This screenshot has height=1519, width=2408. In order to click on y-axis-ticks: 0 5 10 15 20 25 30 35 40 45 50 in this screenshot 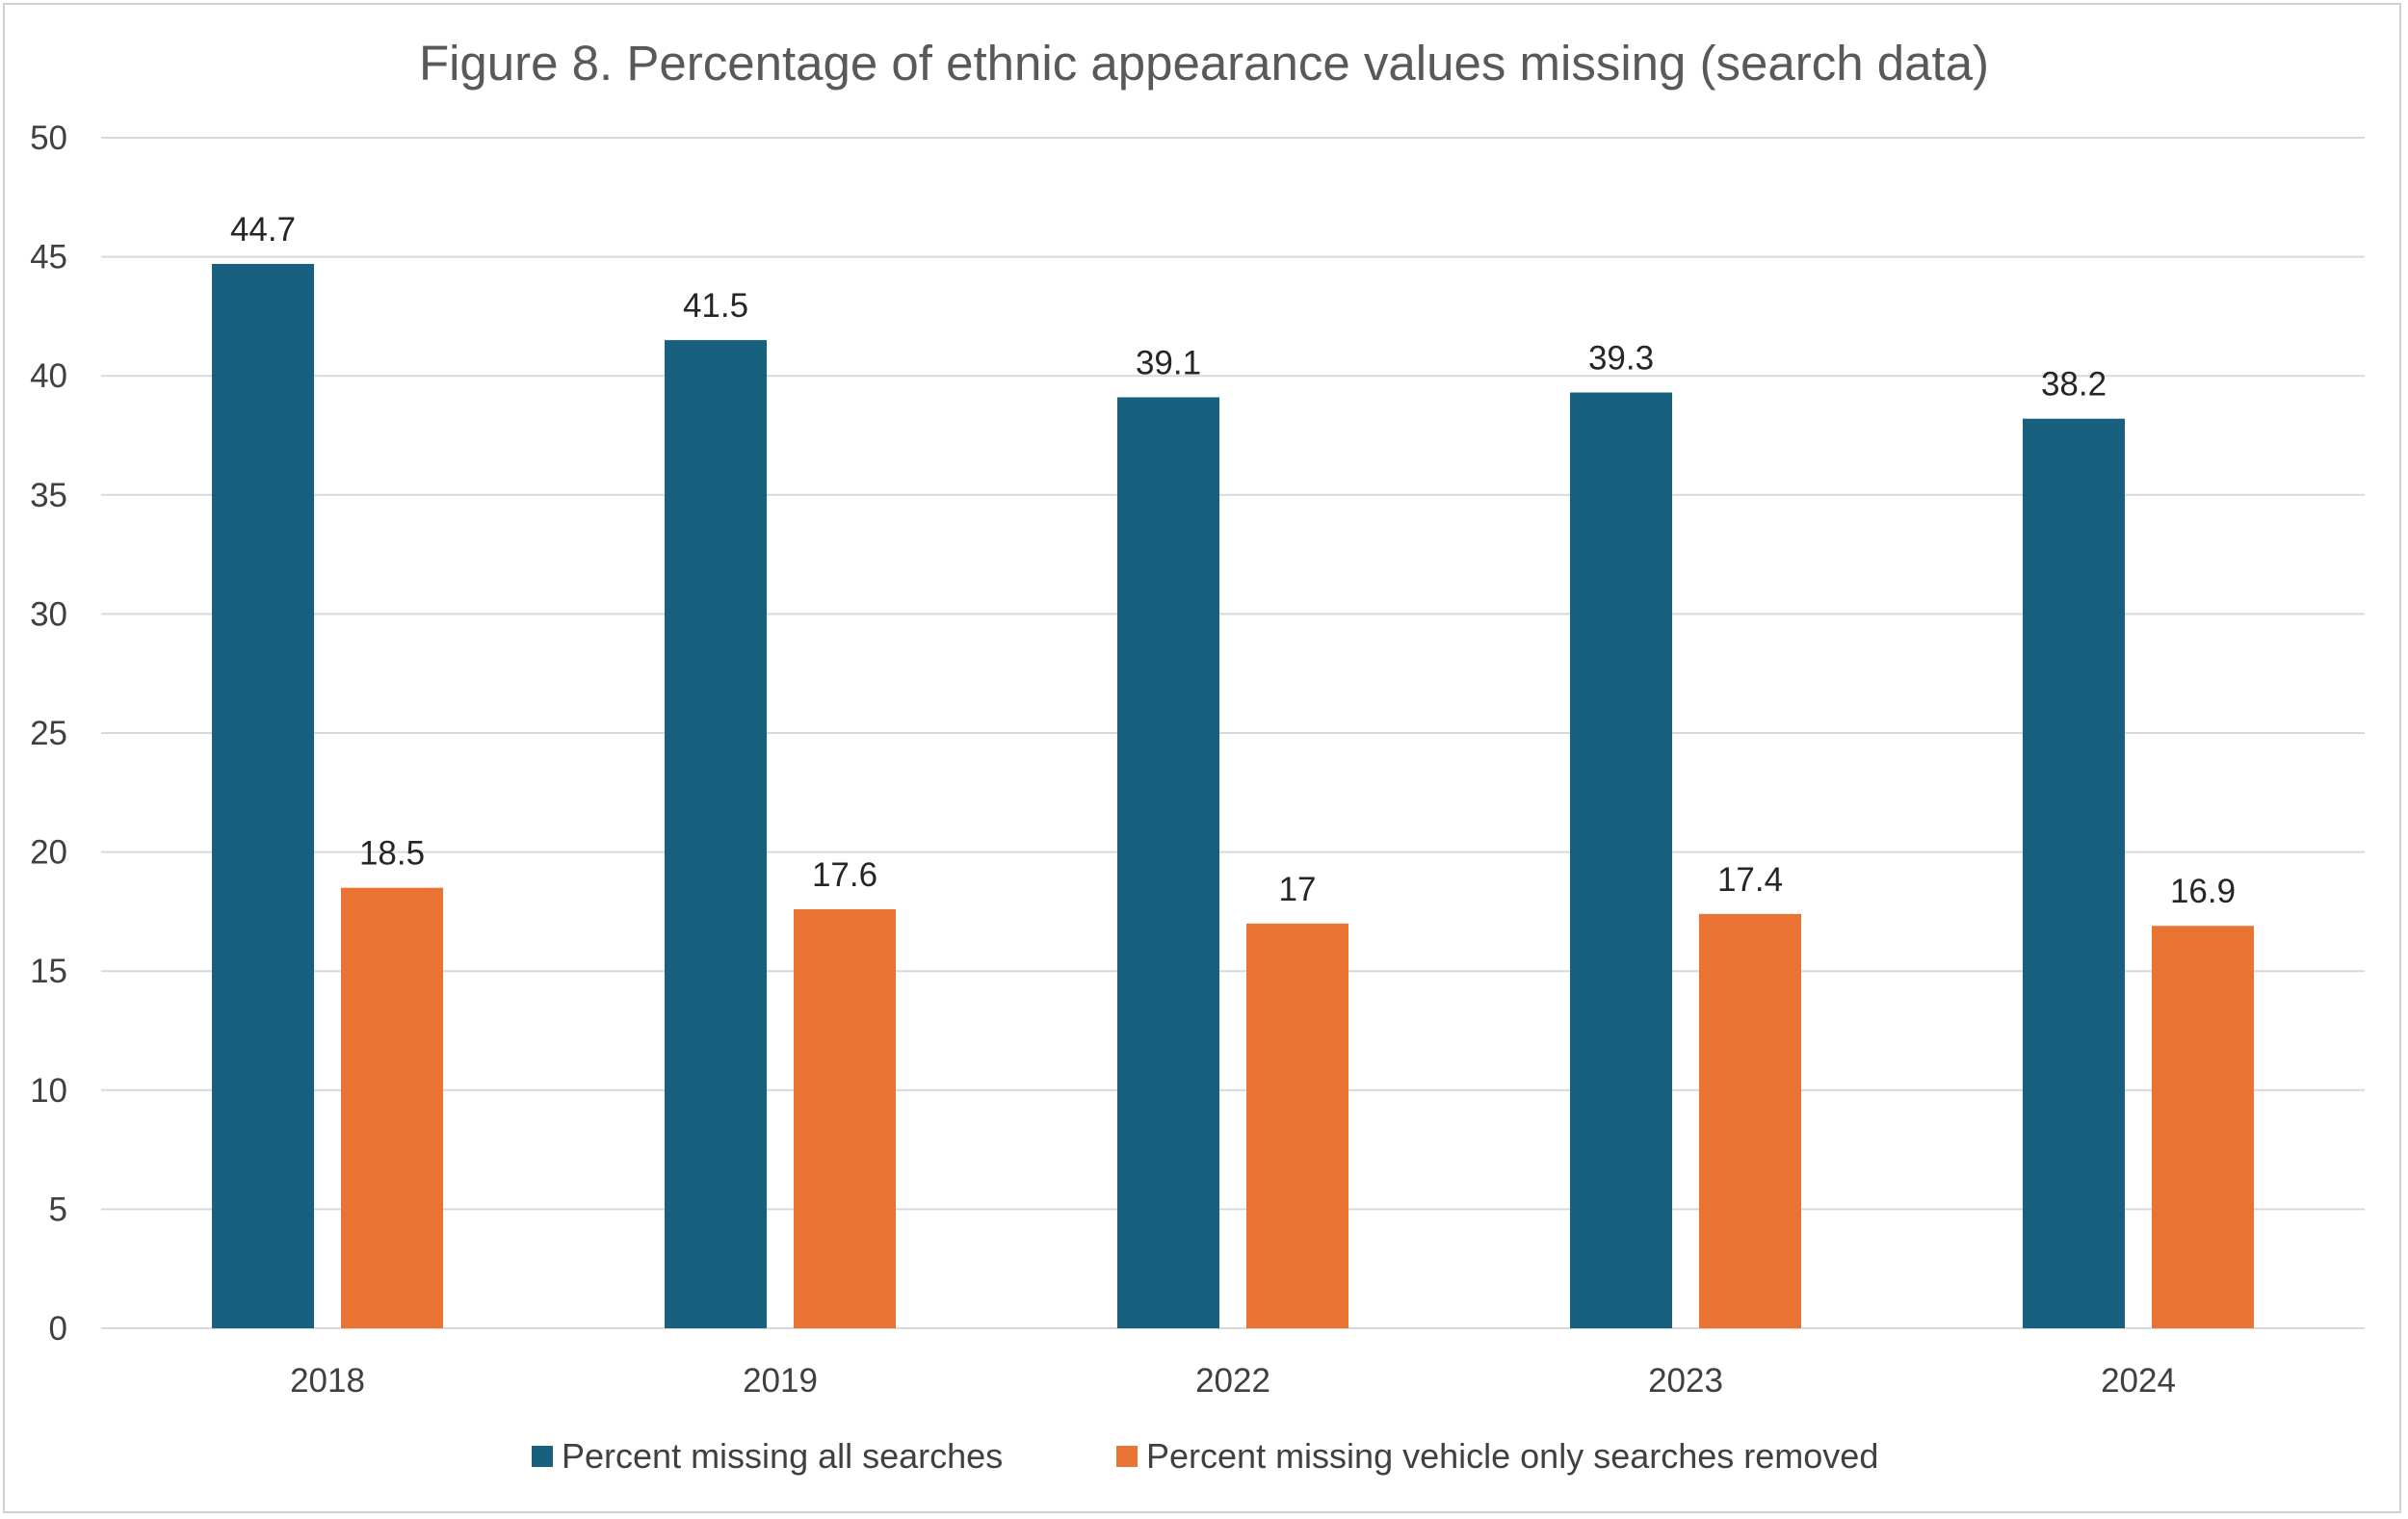, I will do `click(48, 733)`.